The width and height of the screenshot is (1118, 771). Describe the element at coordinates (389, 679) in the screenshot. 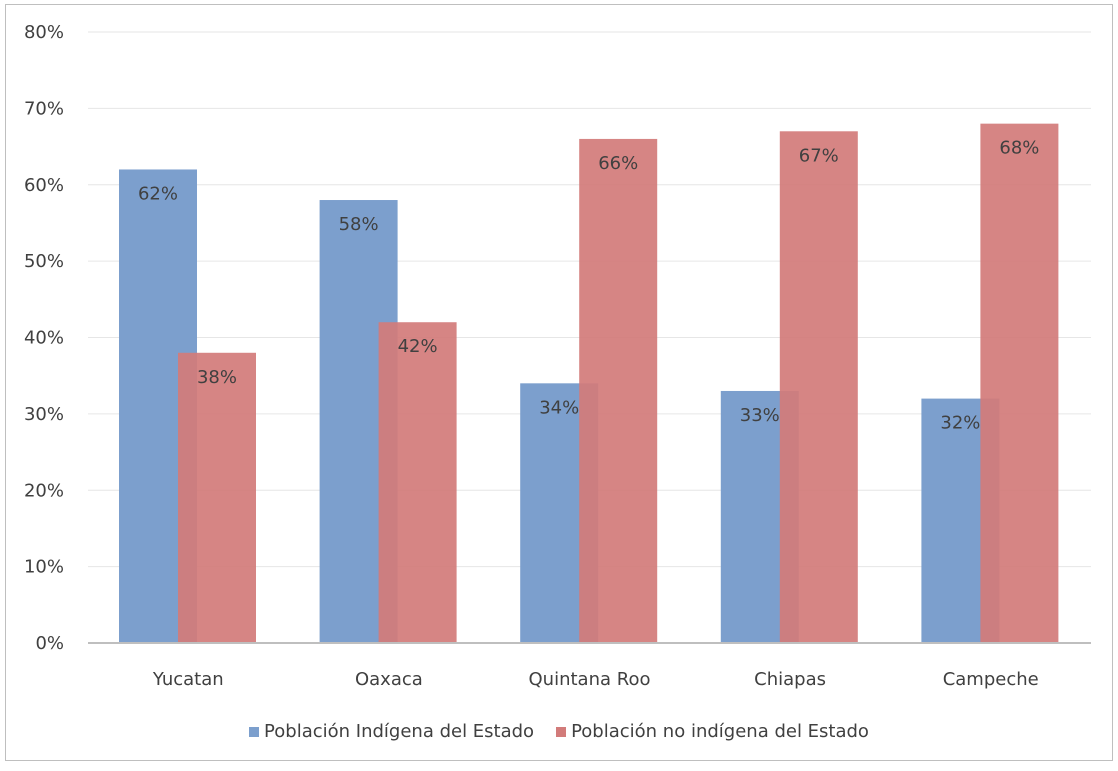

I see `x-category-label: Oaxaca` at that location.